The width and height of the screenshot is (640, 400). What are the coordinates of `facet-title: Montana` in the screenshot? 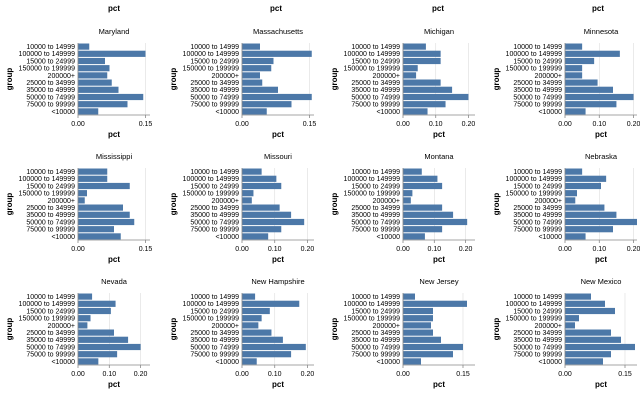 It's located at (439, 156).